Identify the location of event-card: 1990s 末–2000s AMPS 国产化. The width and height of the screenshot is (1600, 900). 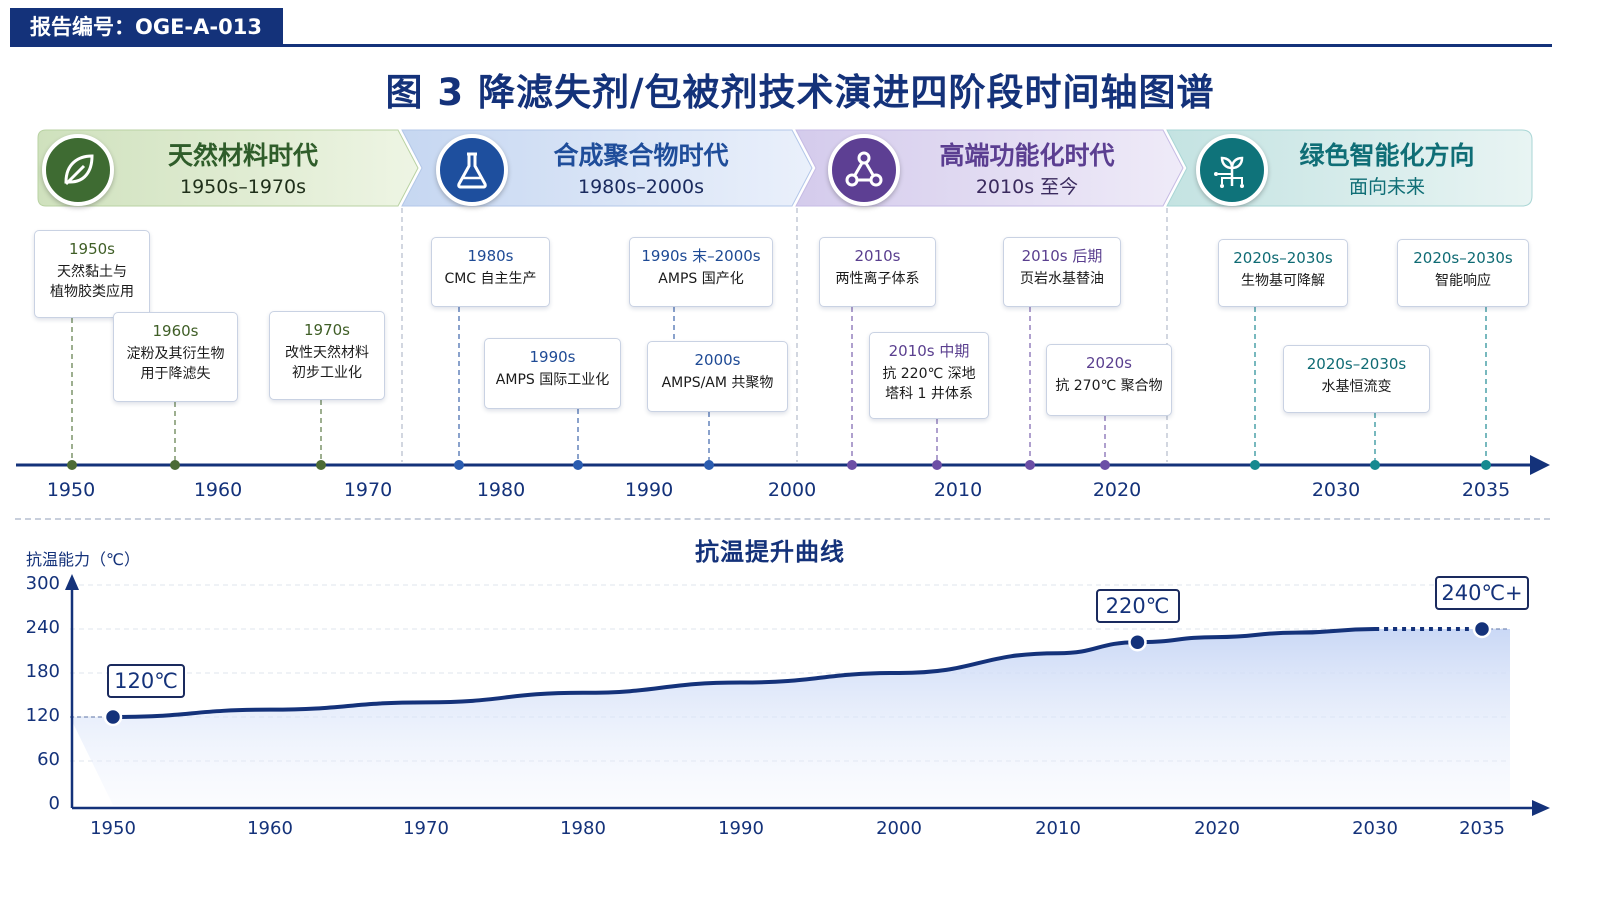
(701, 272).